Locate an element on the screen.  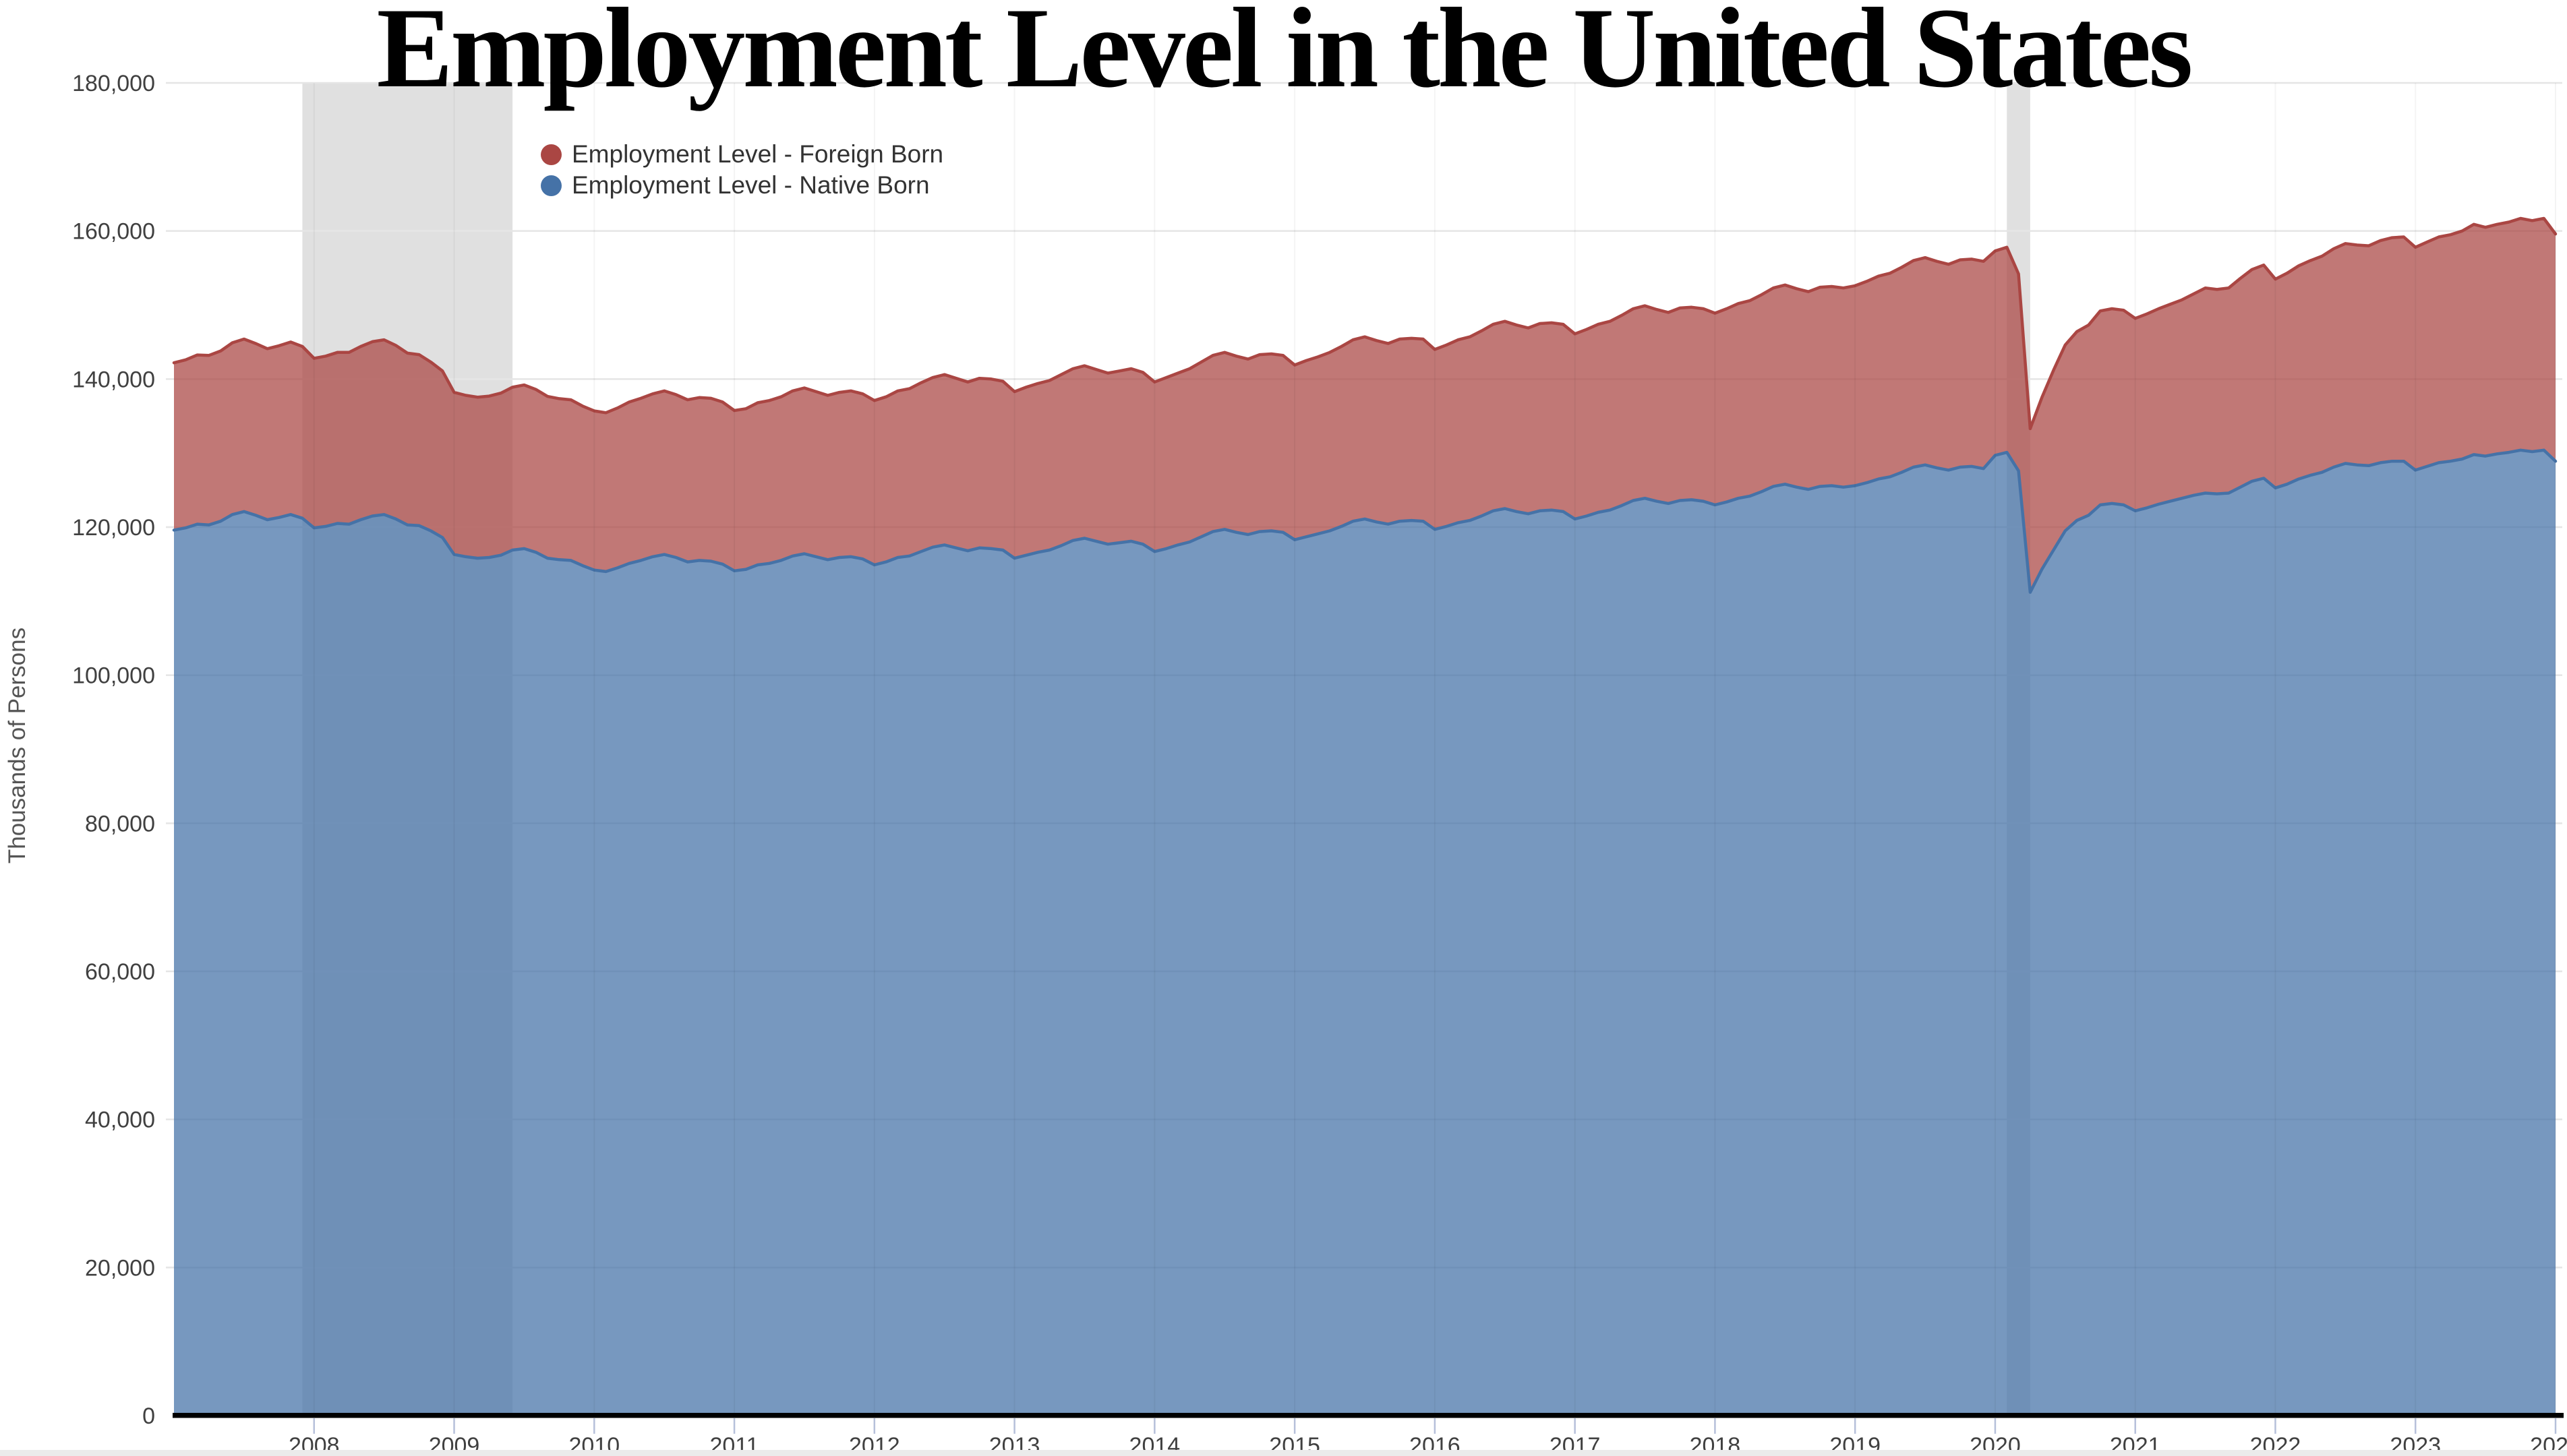
y-tick-label-100,000: 100,000 is located at coordinates (113, 676).